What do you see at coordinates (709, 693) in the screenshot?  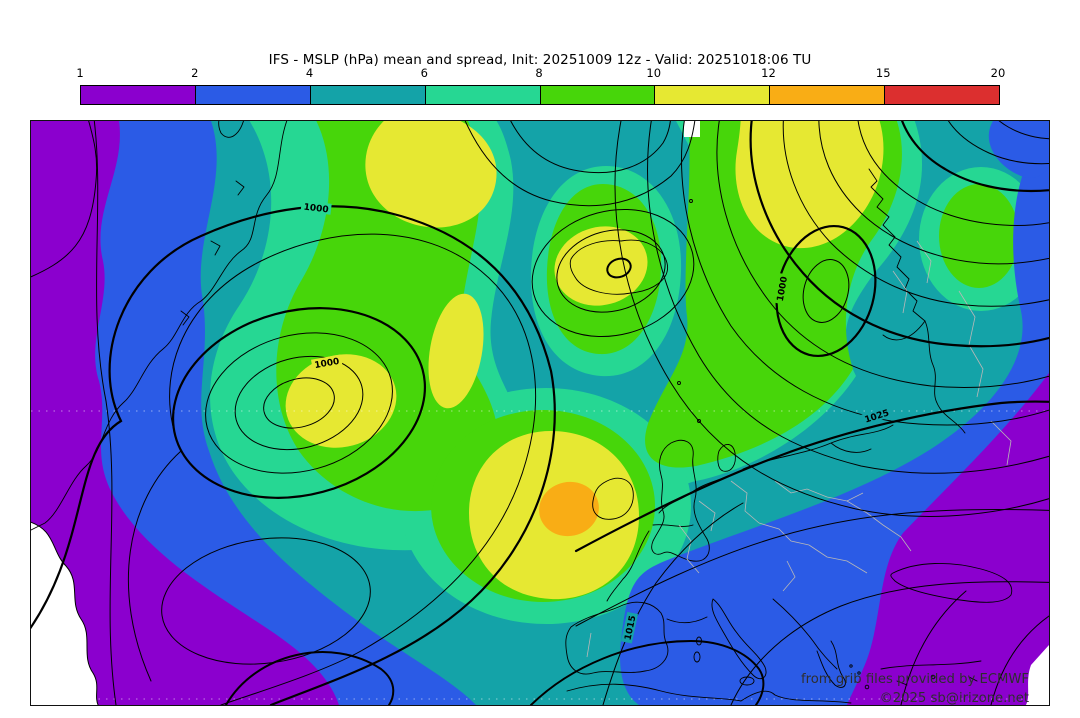 I see `coast-north-africa` at bounding box center [709, 693].